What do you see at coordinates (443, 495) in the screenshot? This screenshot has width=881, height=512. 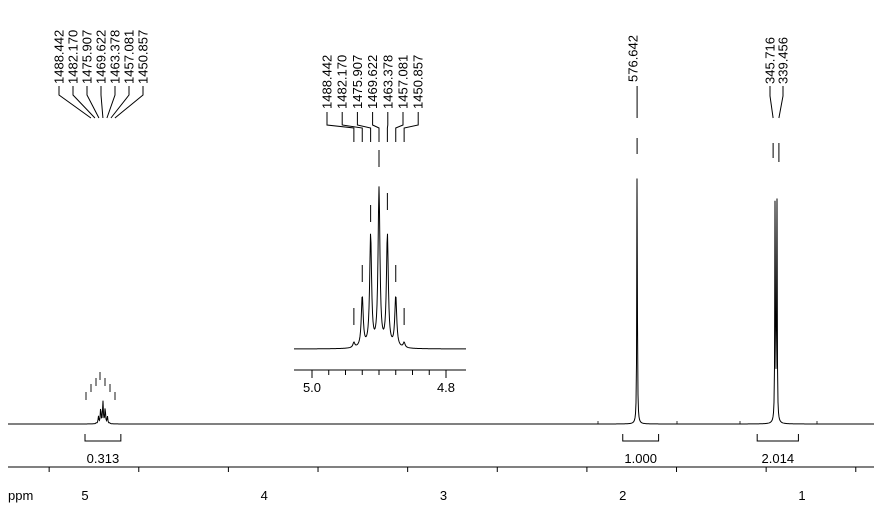 I see `x-tick-label: 3` at bounding box center [443, 495].